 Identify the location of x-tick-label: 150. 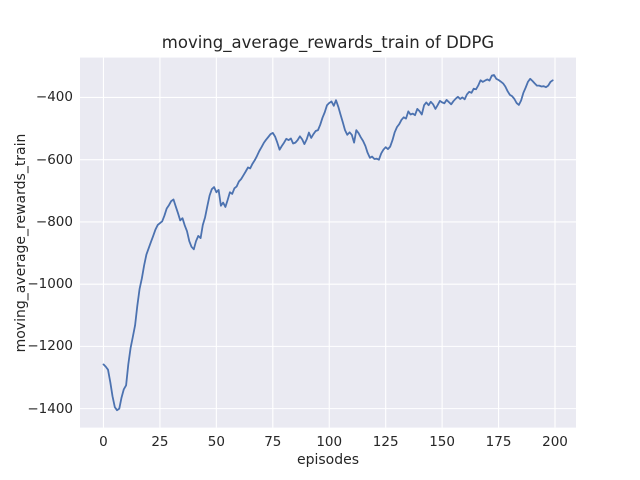
(442, 441).